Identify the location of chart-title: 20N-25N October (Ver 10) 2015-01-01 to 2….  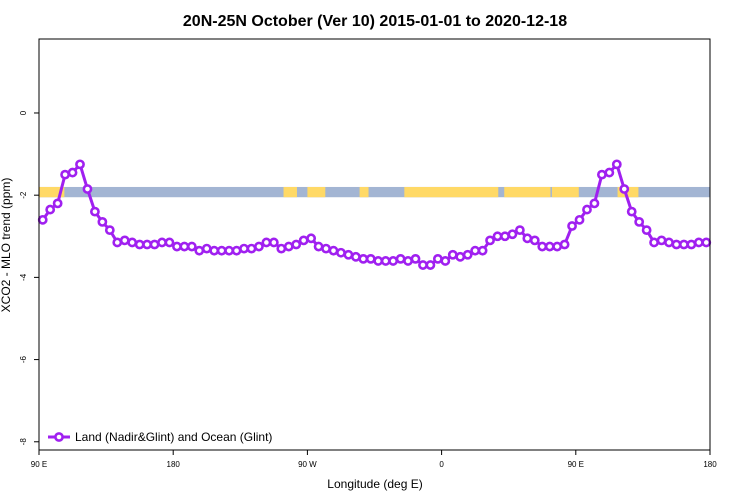
(375, 21).